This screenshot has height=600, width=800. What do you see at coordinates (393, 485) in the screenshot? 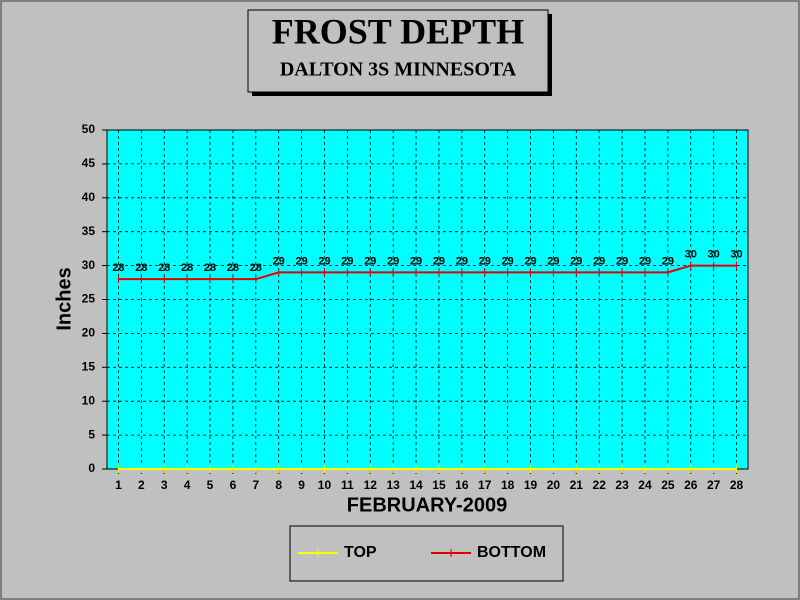
I see `x-tick-label: 13` at bounding box center [393, 485].